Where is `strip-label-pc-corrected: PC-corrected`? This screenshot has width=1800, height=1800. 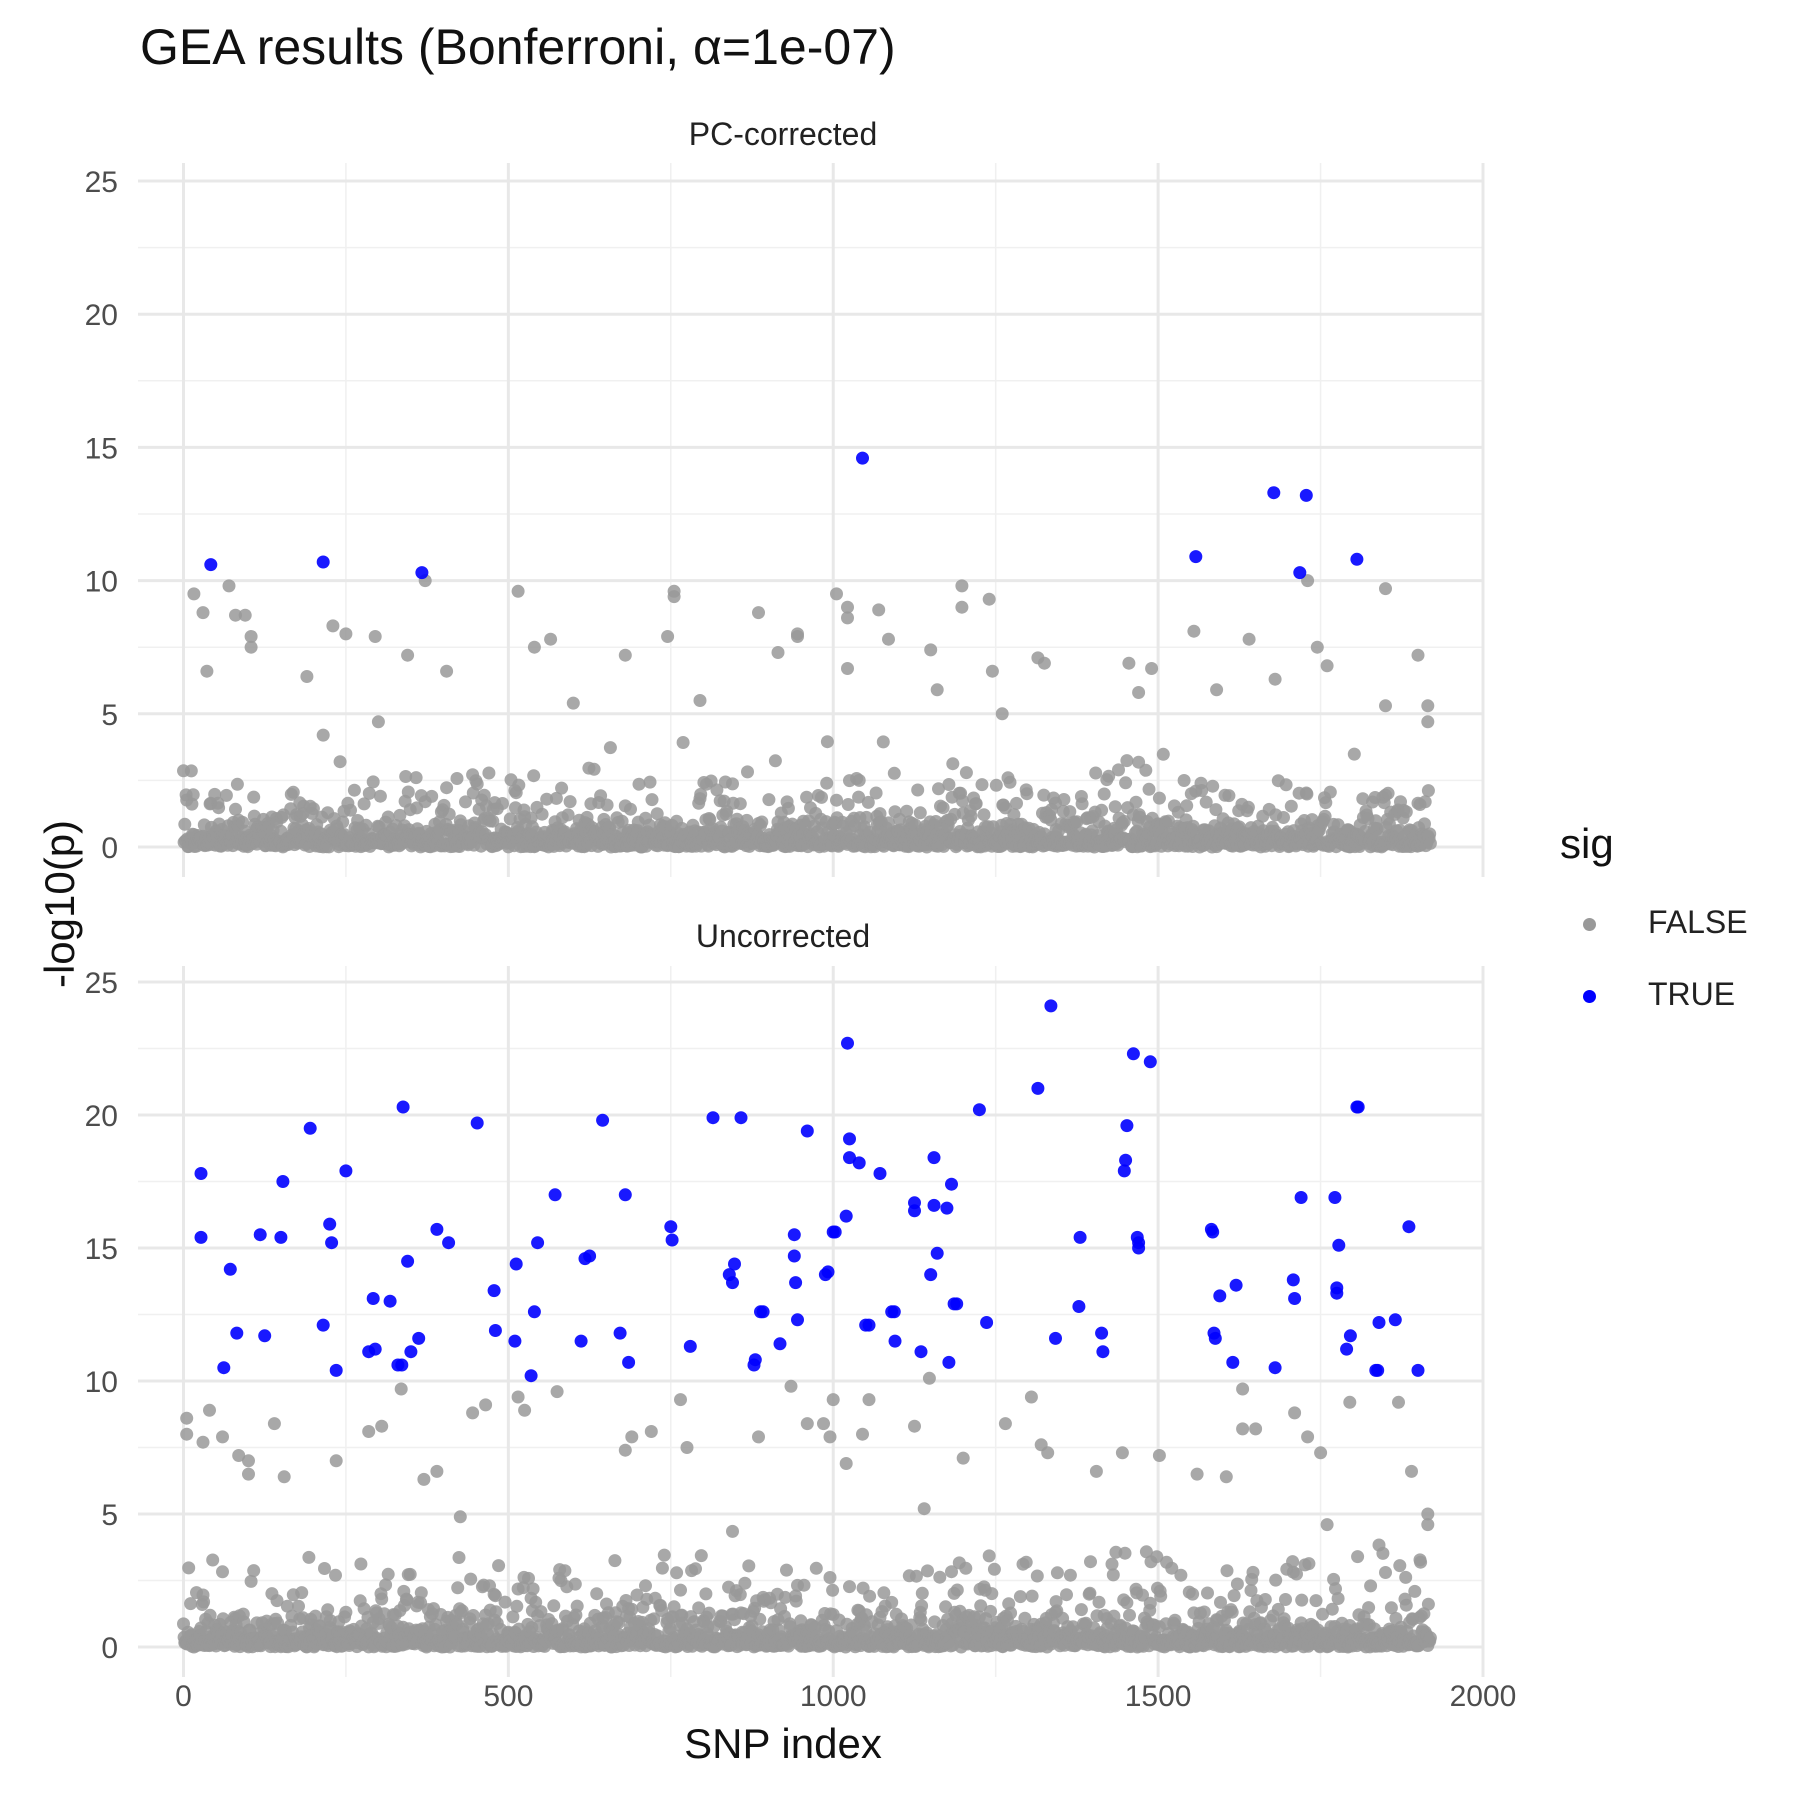
strip-label-pc-corrected: PC-corrected is located at coordinates (783, 134).